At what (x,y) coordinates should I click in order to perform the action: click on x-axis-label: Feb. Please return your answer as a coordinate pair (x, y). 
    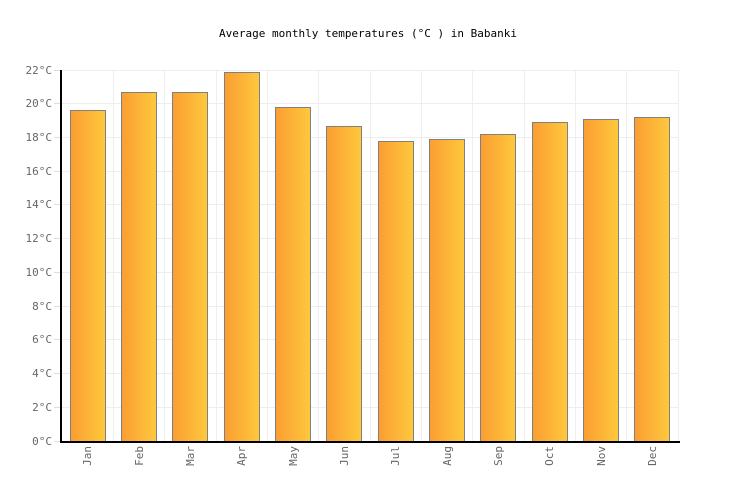
    Looking at the image, I should click on (139, 456).